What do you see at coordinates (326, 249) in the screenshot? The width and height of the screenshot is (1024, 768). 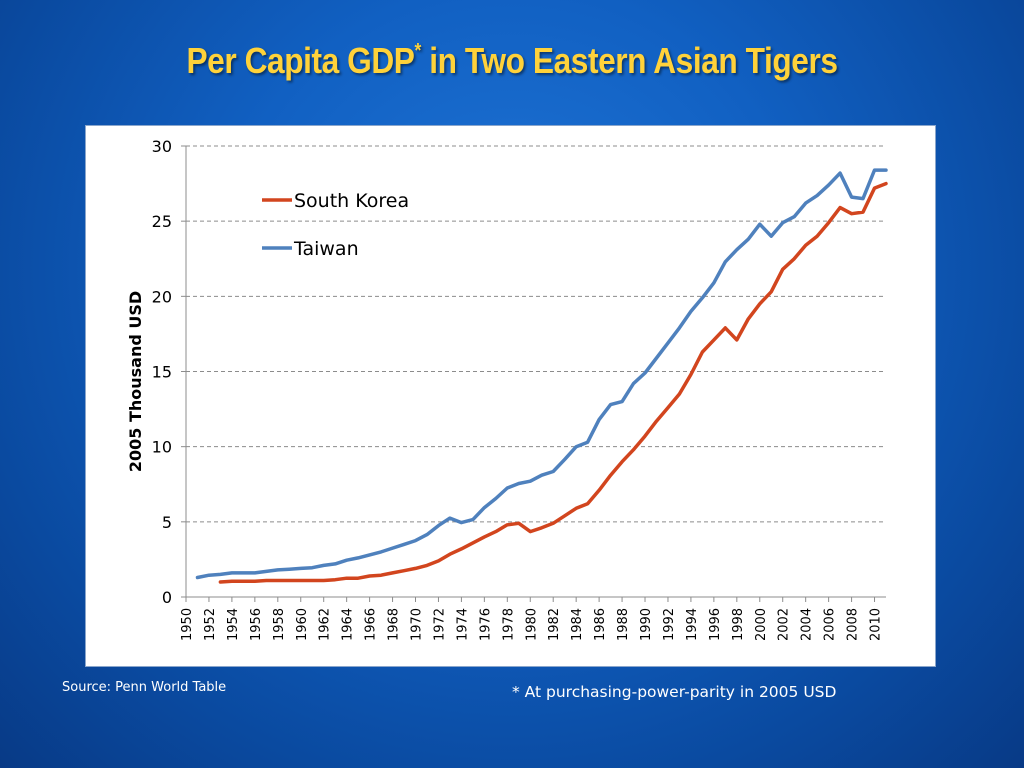 I see `legend-label-taiwan: Taiwan` at bounding box center [326, 249].